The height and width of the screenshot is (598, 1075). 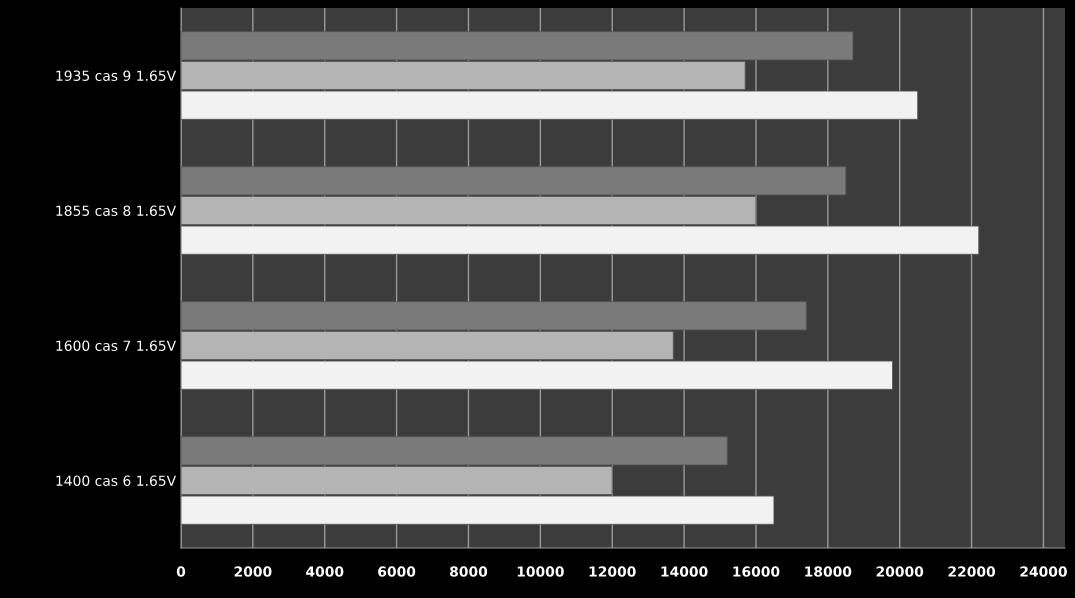 I want to click on y-tick-label: 1935 cas 9 1.65V, so click(x=116, y=75).